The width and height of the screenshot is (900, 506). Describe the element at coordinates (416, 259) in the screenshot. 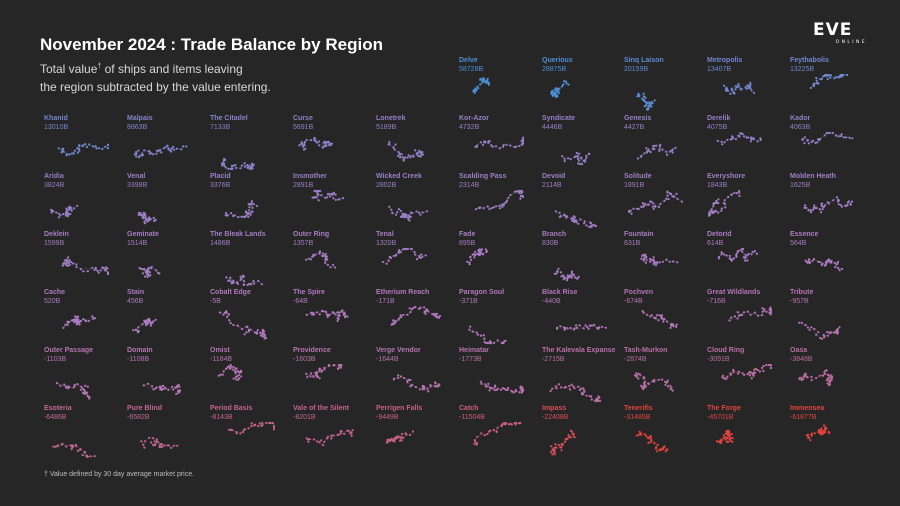

I see `region-cell-tenal: Tenal 1320B` at that location.